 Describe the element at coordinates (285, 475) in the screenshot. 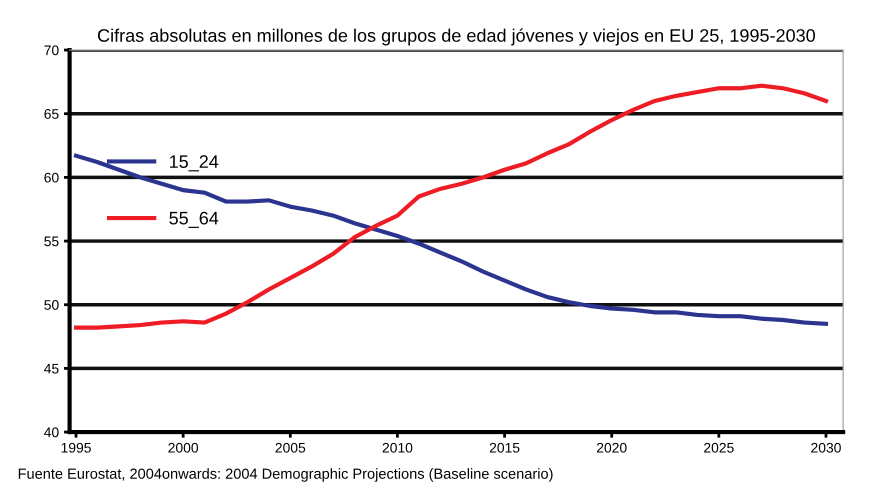

I see `source-note: Fuente Eurostat, 2004onwards: 2004 Demographic Projections (Baseline scenario)` at that location.